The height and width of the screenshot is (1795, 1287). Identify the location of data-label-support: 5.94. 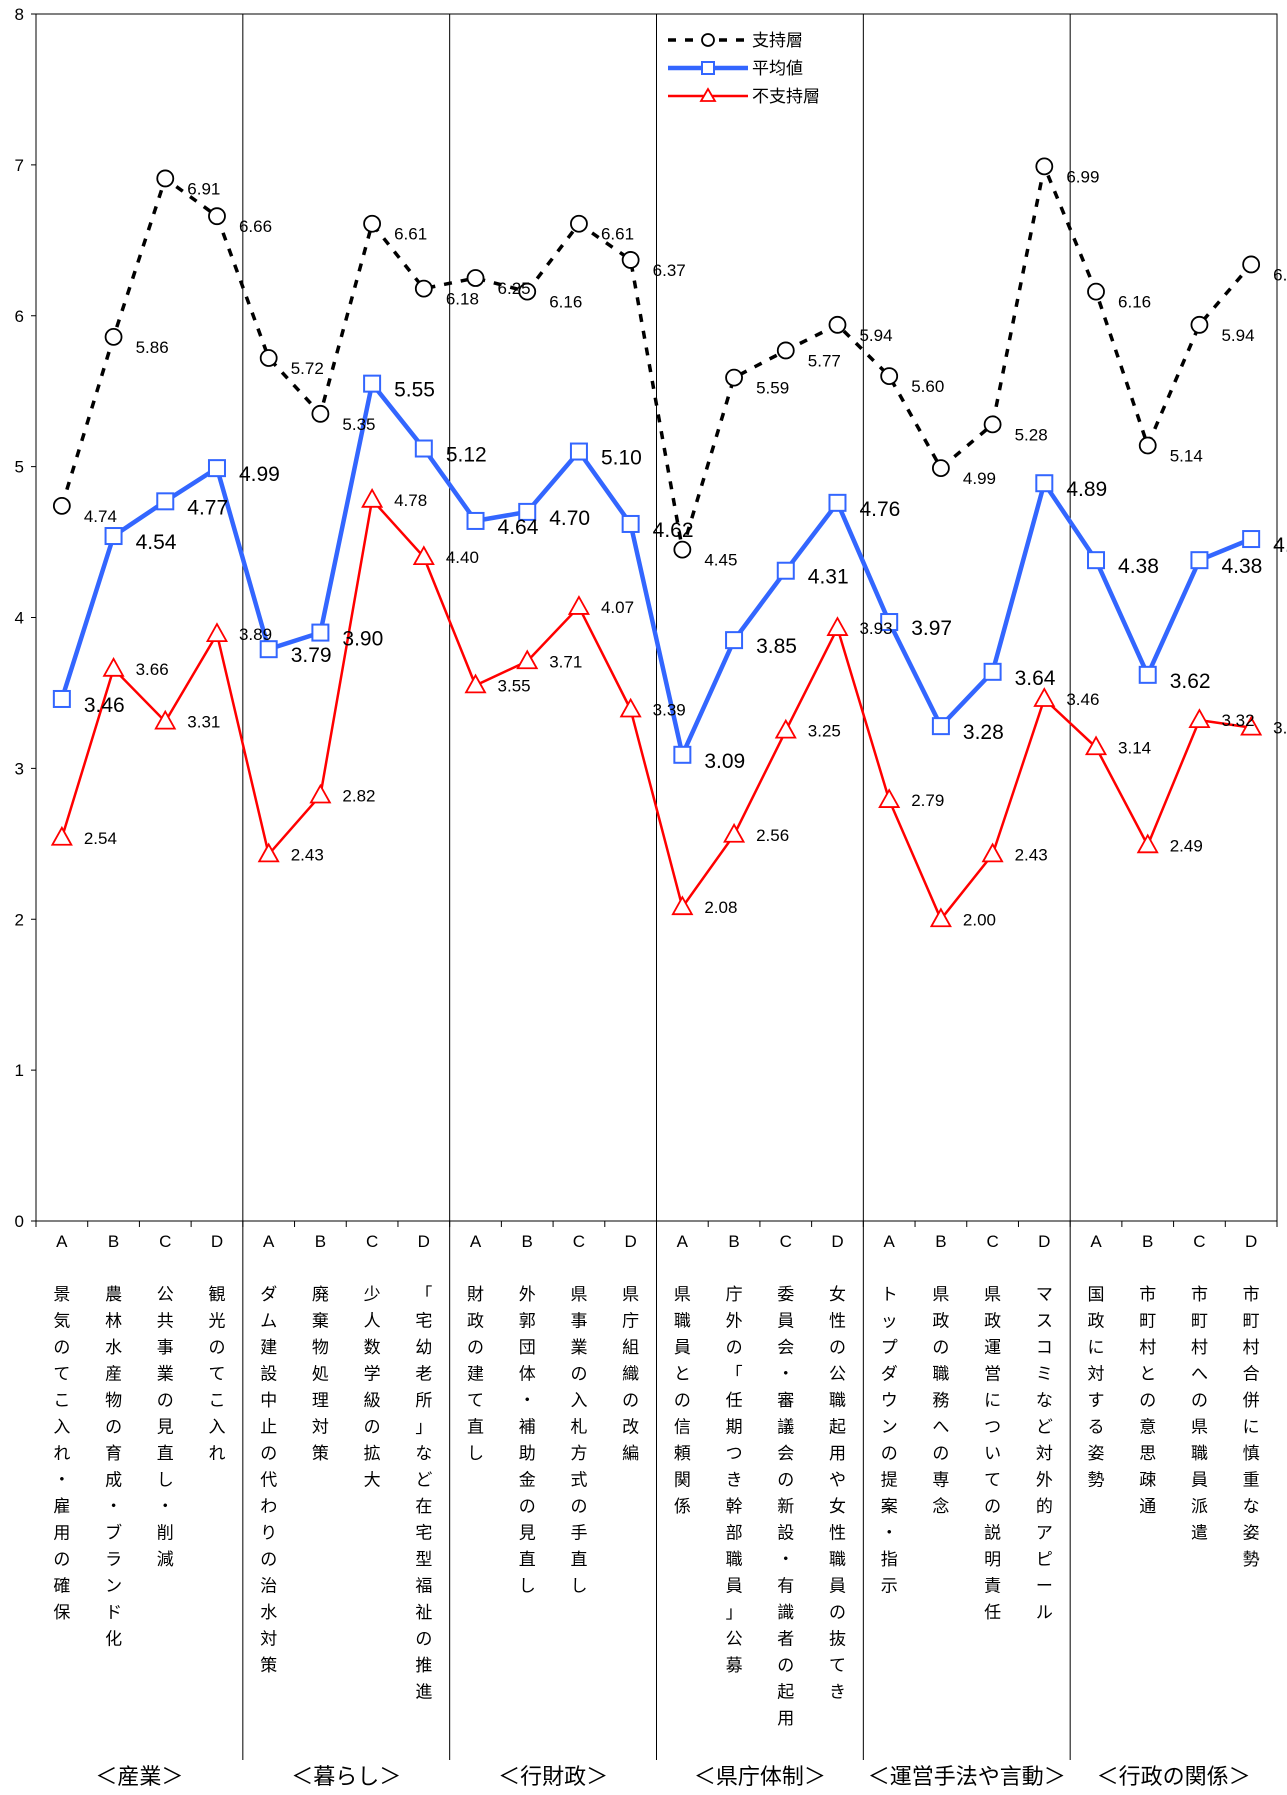
(875, 335).